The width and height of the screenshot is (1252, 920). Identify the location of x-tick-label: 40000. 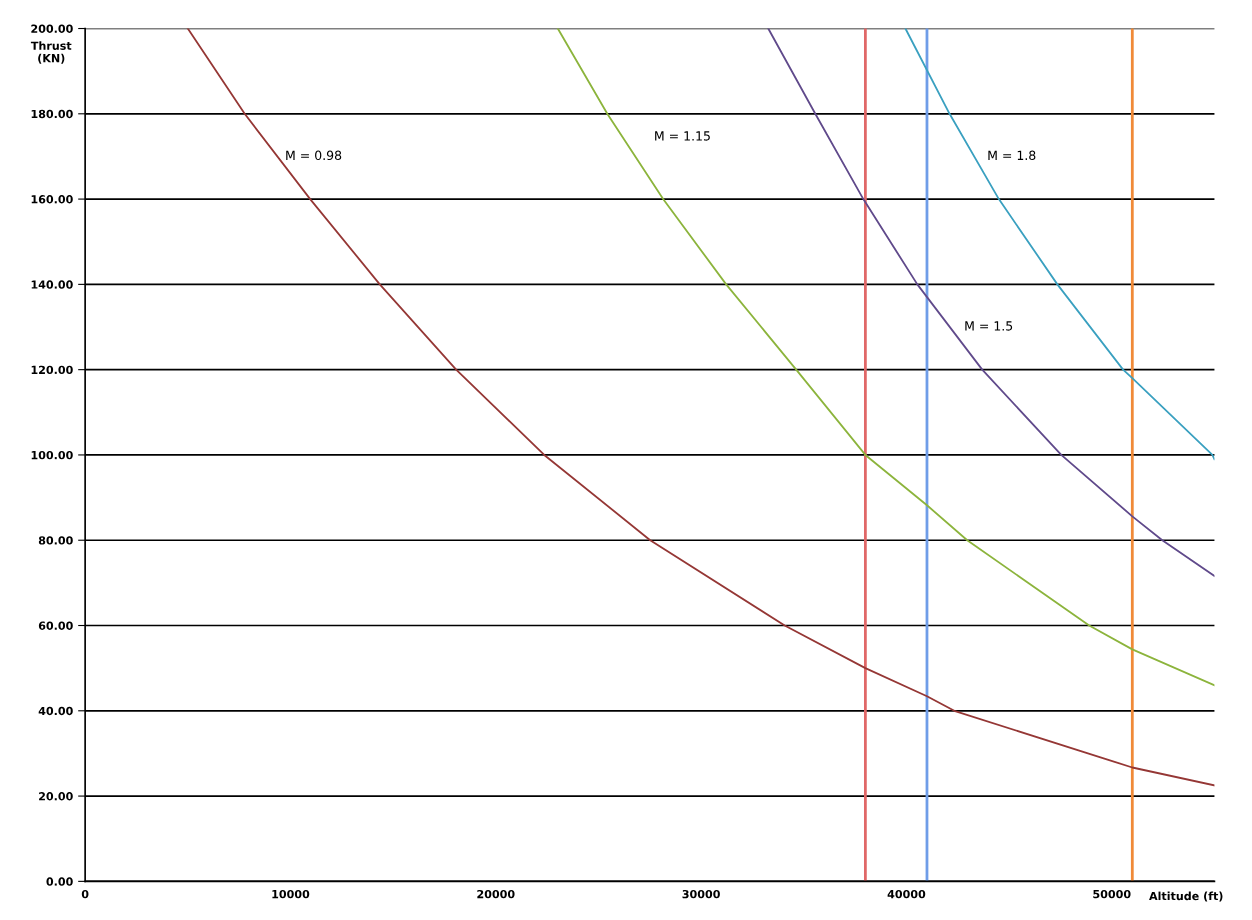
(906, 894).